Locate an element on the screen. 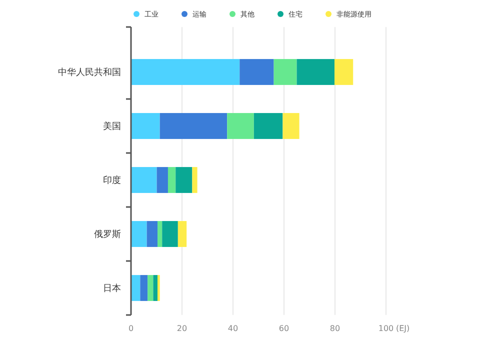 The image size is (503, 347). x-axis-title: (EJ) is located at coordinates (403, 328).